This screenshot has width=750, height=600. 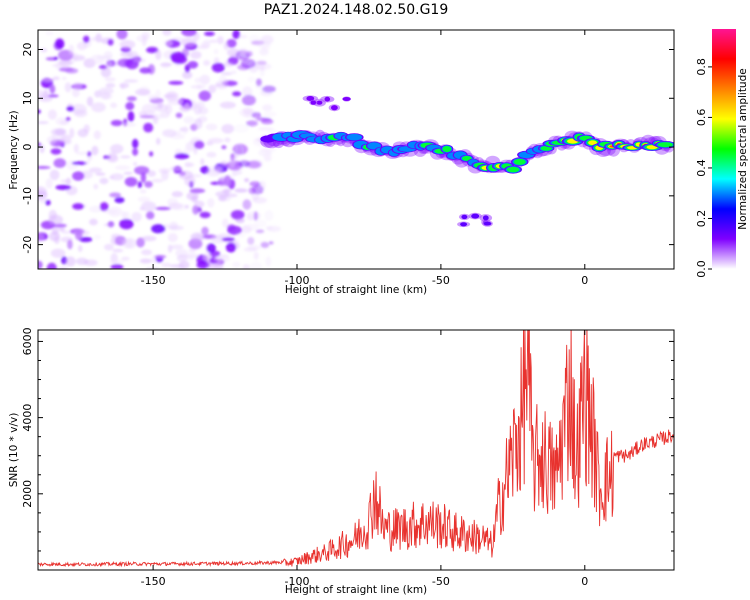 What do you see at coordinates (27, 494) in the screenshot?
I see `snr-y-tick-label: 2000` at bounding box center [27, 494].